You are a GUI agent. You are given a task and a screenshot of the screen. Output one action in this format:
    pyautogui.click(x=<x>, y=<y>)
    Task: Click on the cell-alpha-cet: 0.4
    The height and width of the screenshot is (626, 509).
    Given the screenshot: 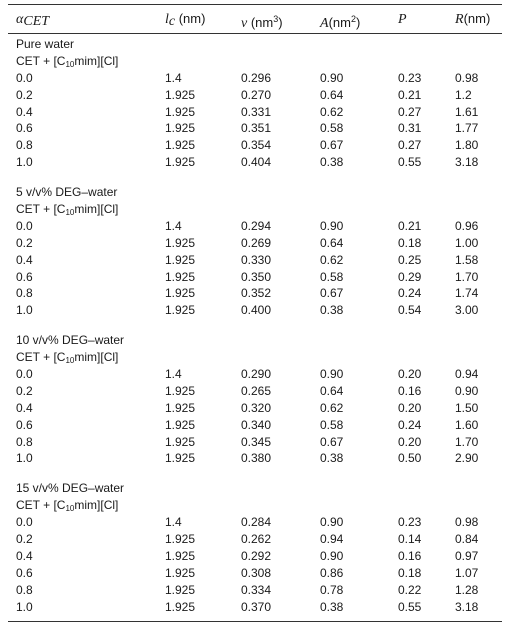 What is the action you would take?
    pyautogui.click(x=24, y=407)
    